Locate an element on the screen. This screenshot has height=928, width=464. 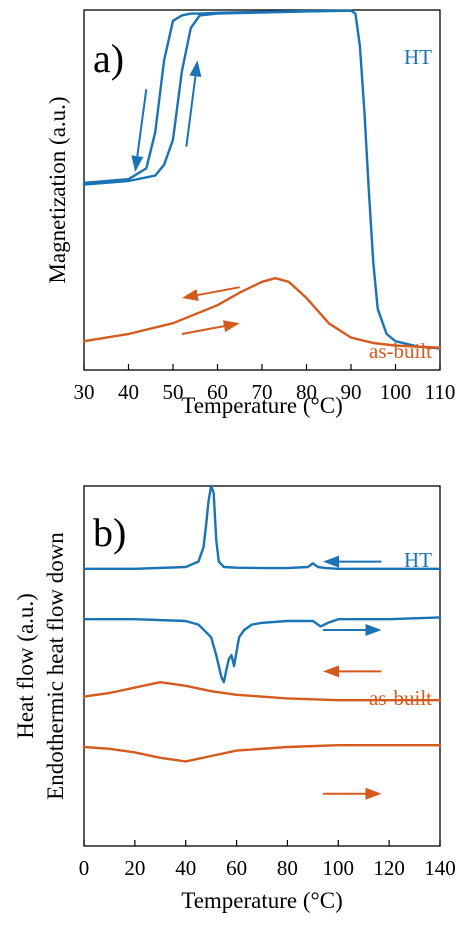
panel-a-x-ticks: 30 40 50 60 70 80 90 100 110 is located at coordinates (265, 384).